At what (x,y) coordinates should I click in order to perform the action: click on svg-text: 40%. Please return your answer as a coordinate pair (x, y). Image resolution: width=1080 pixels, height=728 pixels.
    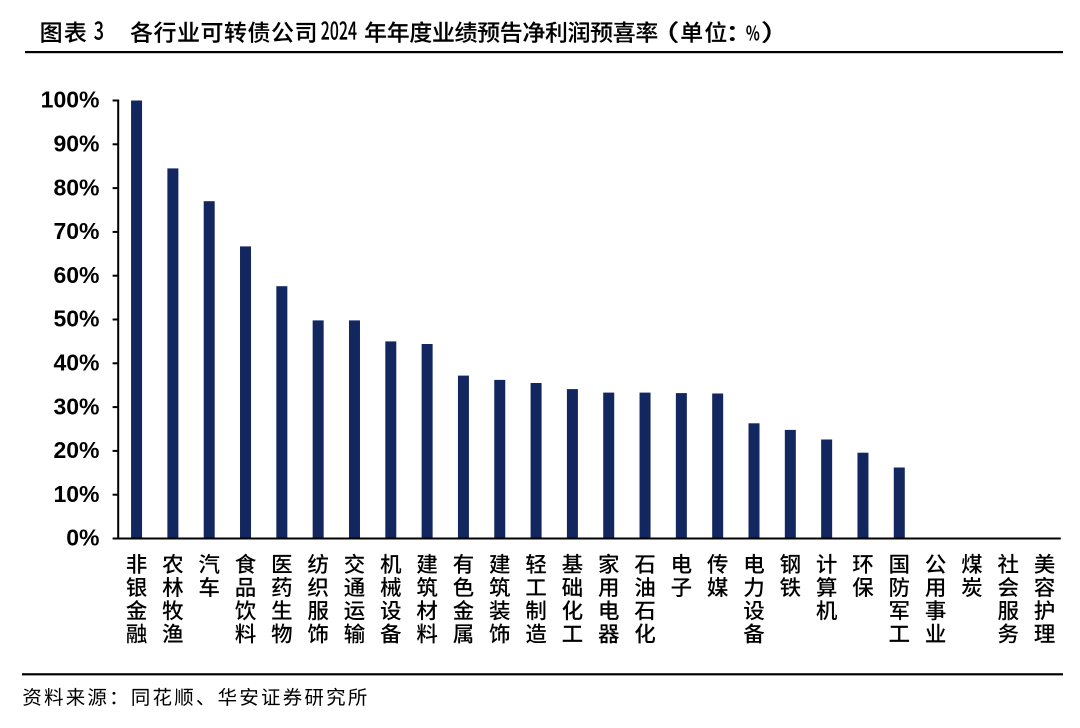
    Looking at the image, I should click on (76, 363).